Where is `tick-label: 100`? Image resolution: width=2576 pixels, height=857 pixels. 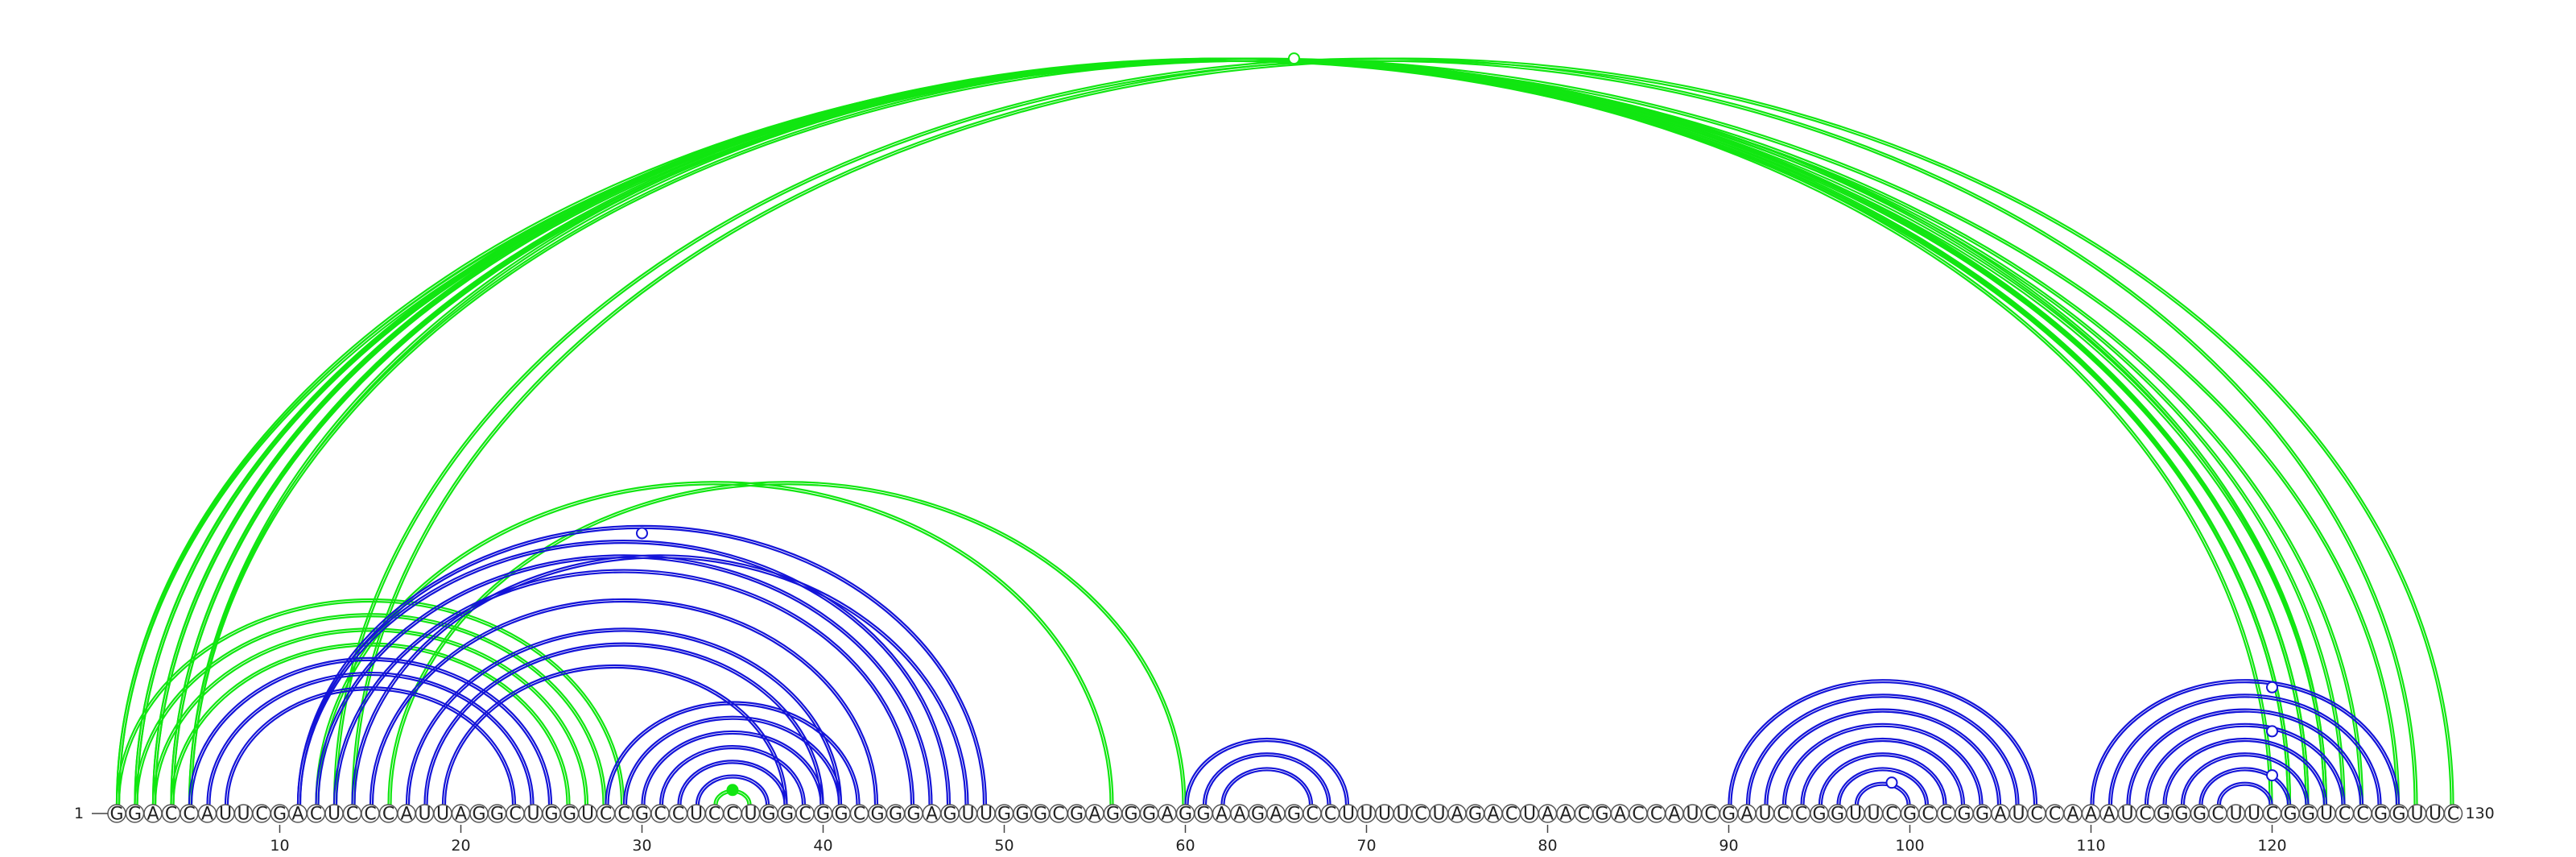
tick-label: 100 is located at coordinates (1909, 846).